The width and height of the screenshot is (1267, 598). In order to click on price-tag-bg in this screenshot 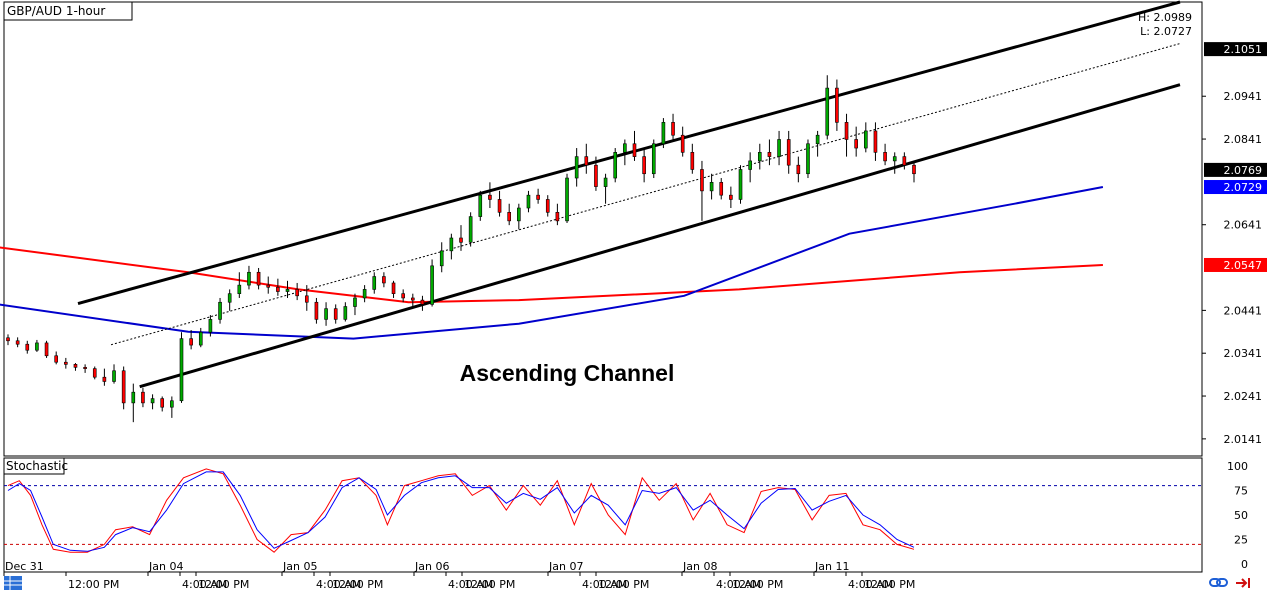, I will do `click(1235, 169)`.